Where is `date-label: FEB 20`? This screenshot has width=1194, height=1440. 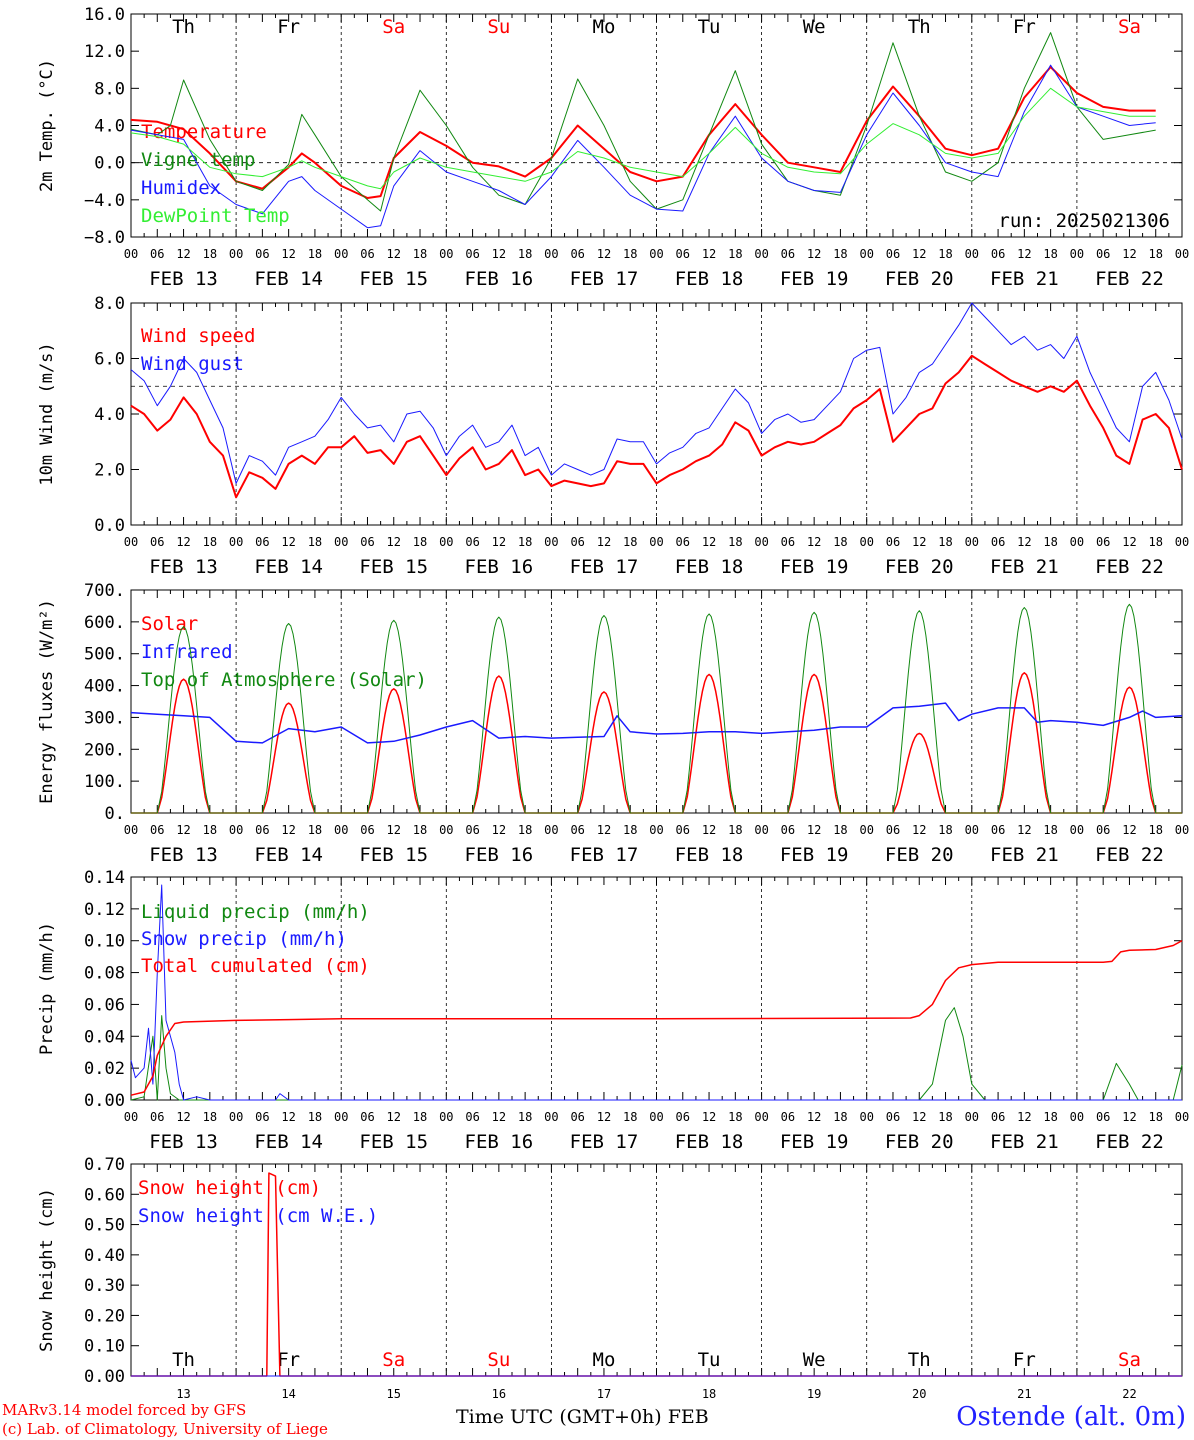 date-label: FEB 20 is located at coordinates (919, 855).